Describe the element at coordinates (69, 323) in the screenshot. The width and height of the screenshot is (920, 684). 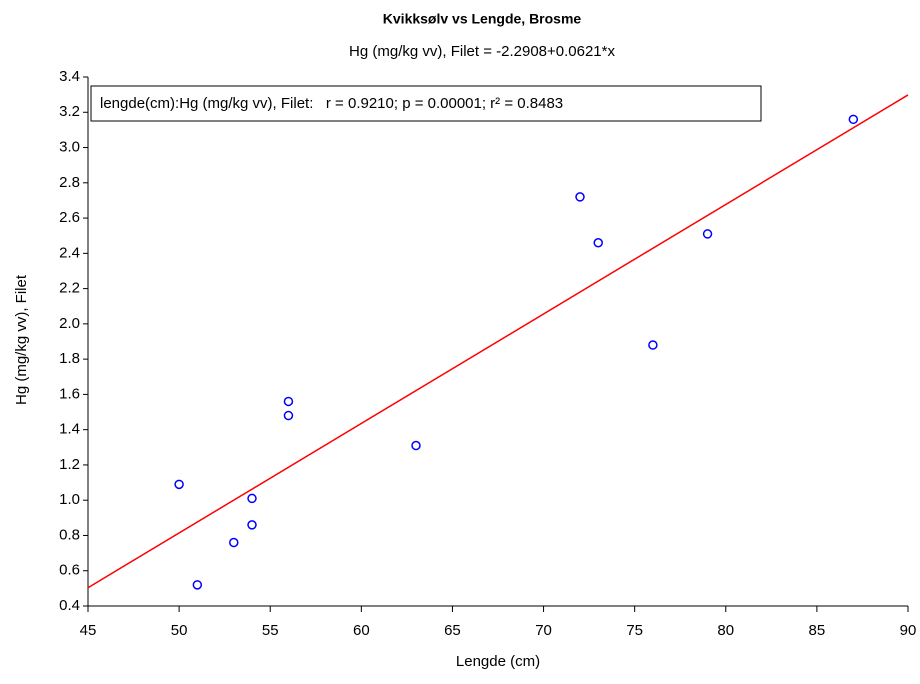
I see `y-tick-label: 2.0` at that location.